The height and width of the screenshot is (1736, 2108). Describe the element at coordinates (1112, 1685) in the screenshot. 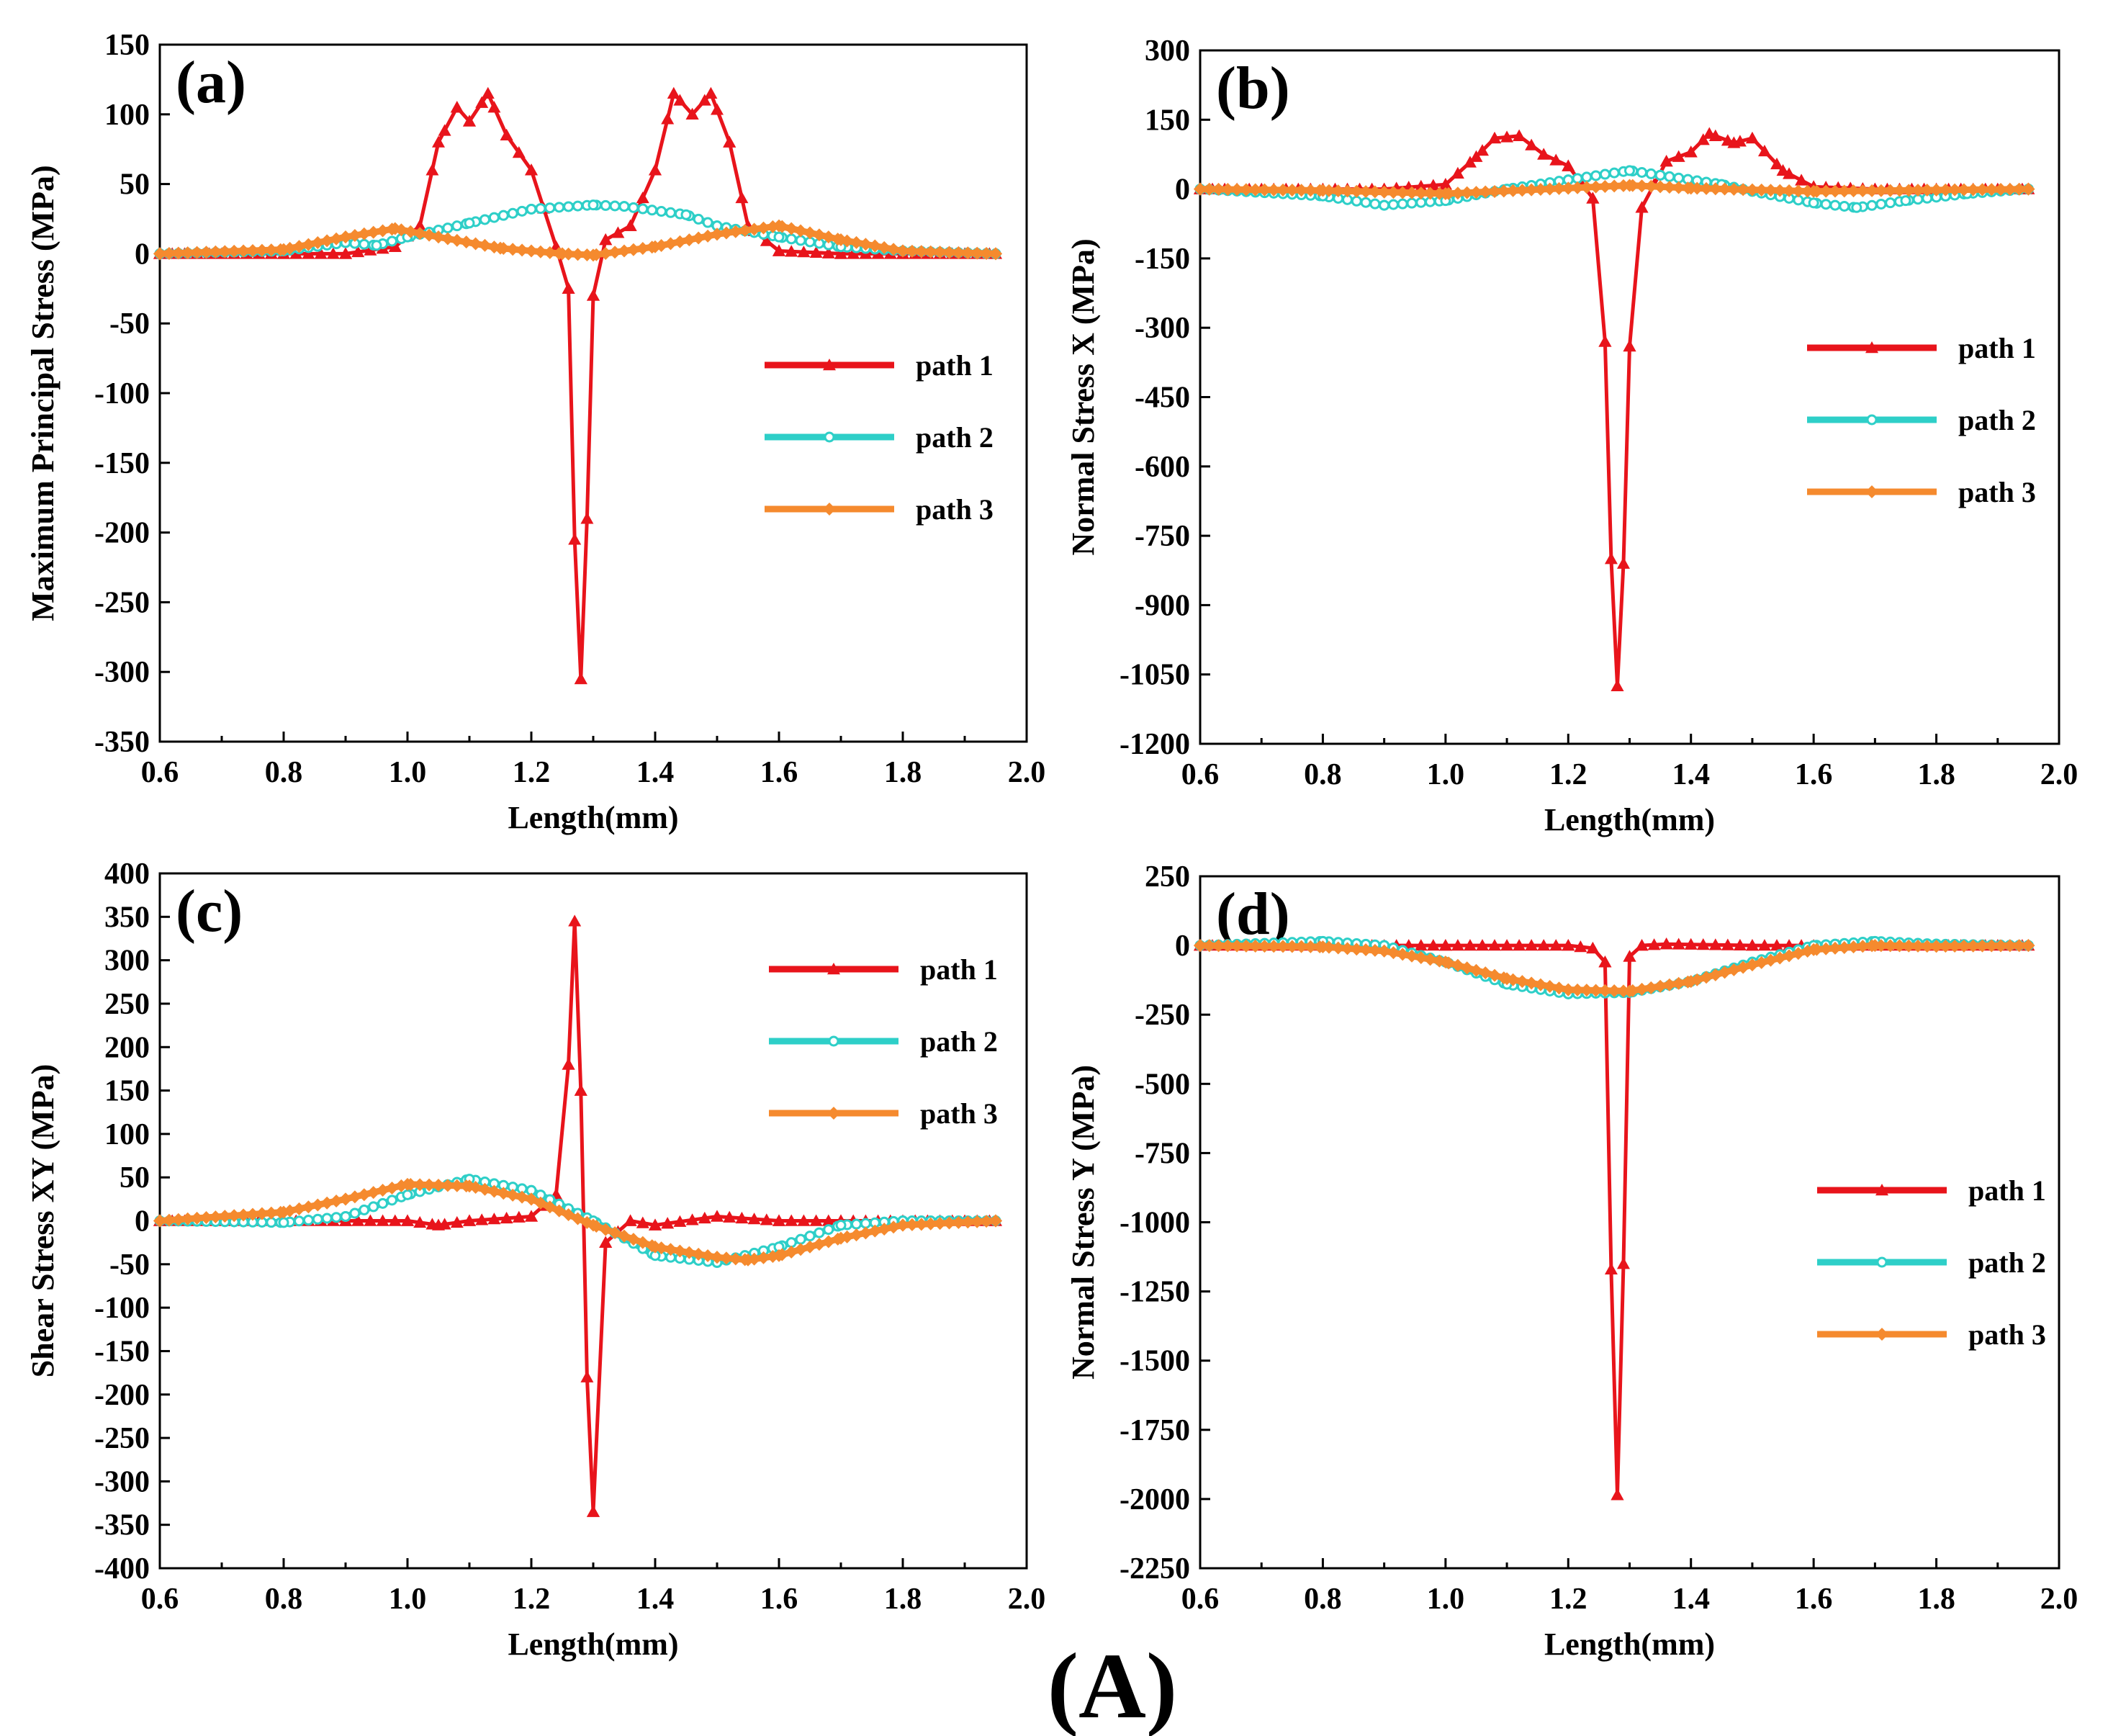

I see `figure-label: (A)` at that location.